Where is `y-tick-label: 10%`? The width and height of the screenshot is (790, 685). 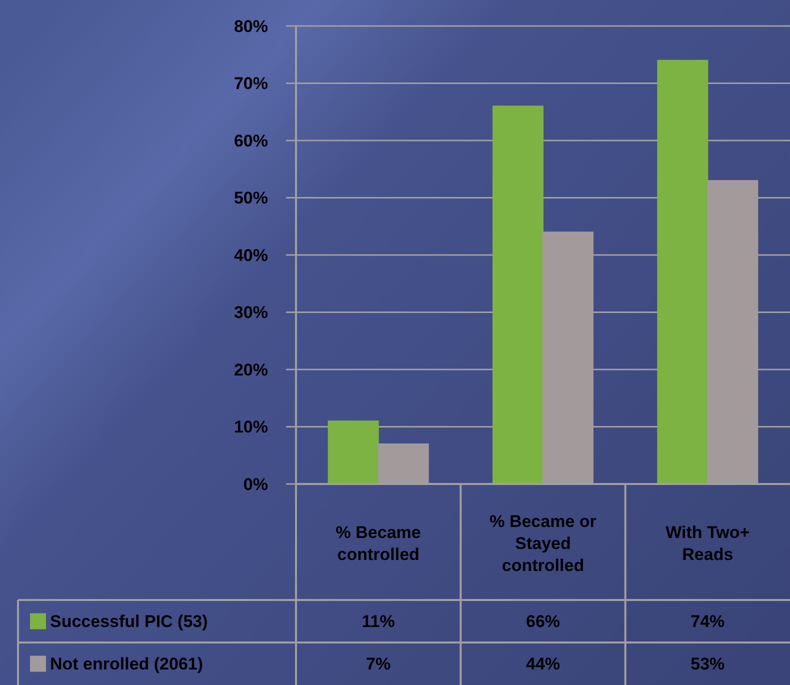
y-tick-label: 10% is located at coordinates (251, 427).